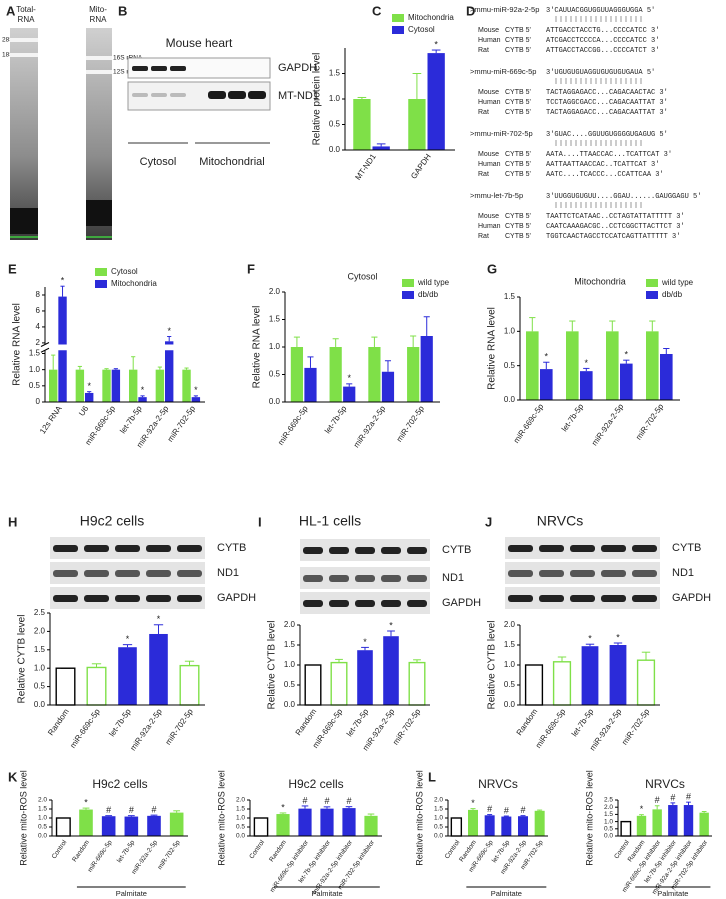 This screenshot has height=899, width=726. I want to click on gel-marker, so click(99, 237).